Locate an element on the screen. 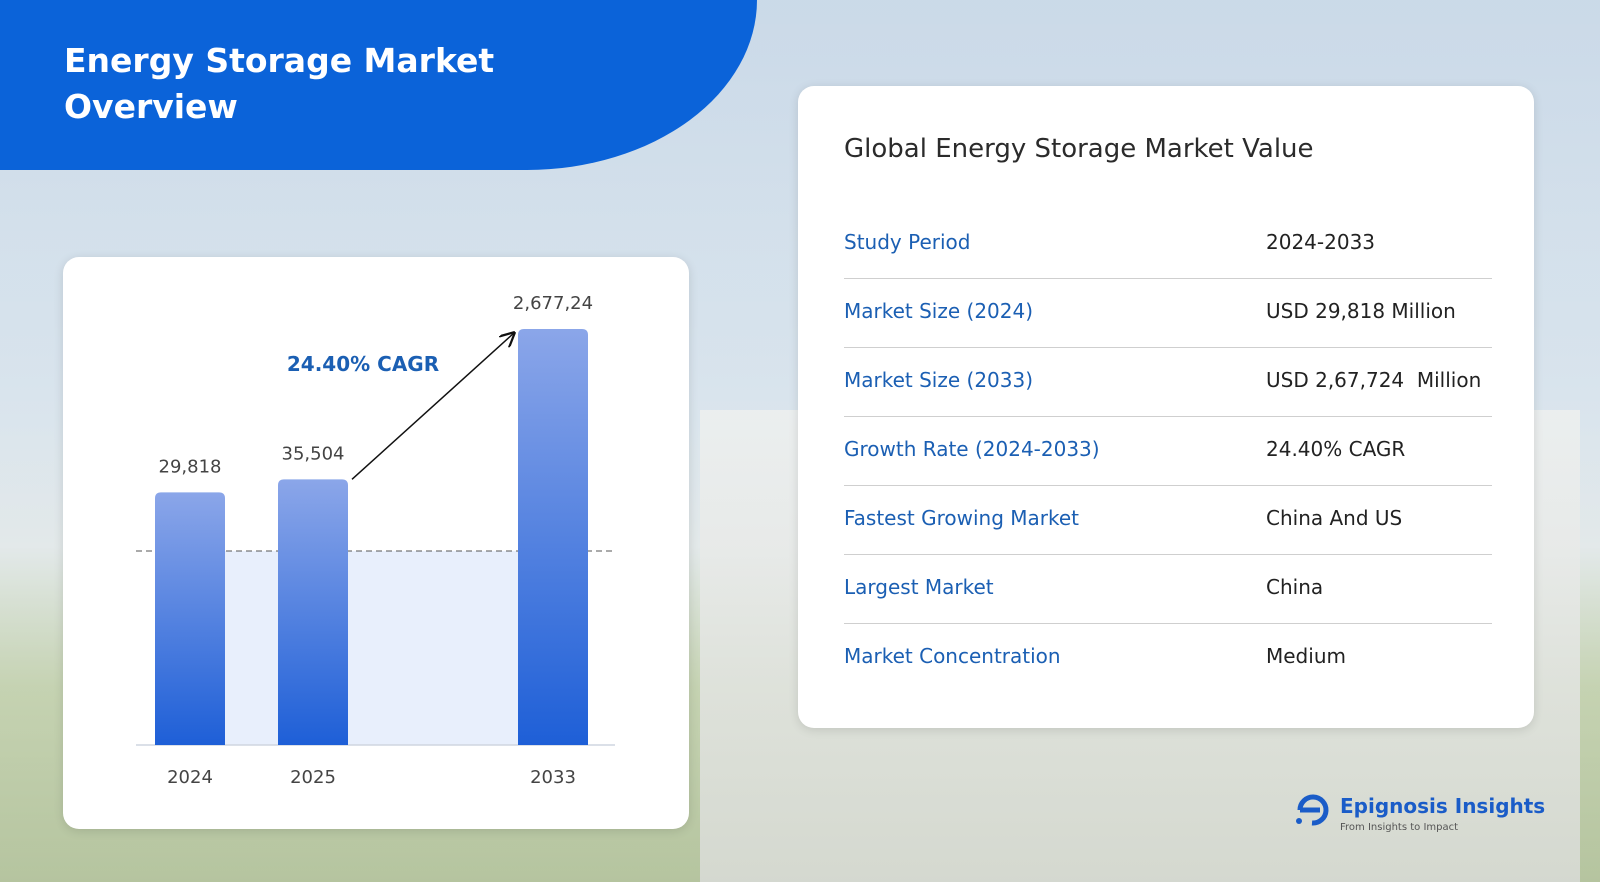 This screenshot has height=882, width=1600. row-value: Medium is located at coordinates (1306, 656).